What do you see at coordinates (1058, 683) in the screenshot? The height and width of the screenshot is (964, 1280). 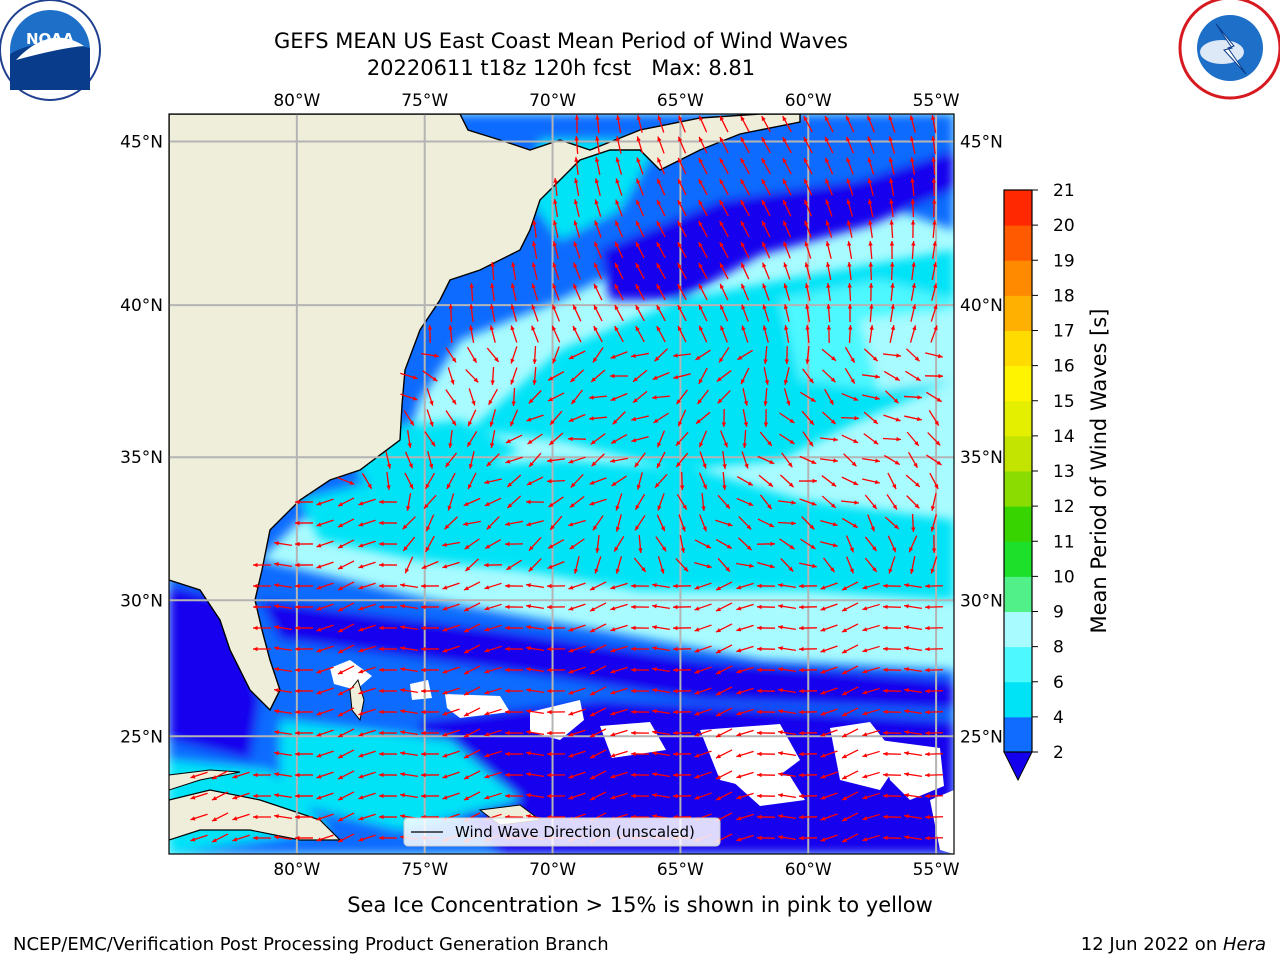 I see `colorbar-tick-label: 6` at bounding box center [1058, 683].